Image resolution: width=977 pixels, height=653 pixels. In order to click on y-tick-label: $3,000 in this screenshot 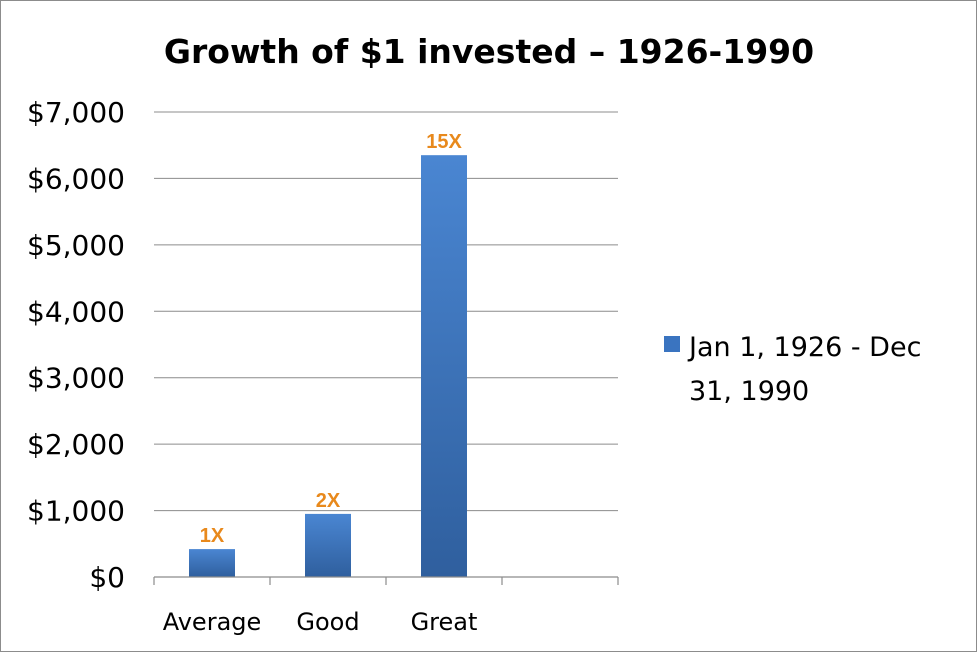, I will do `click(76, 378)`.